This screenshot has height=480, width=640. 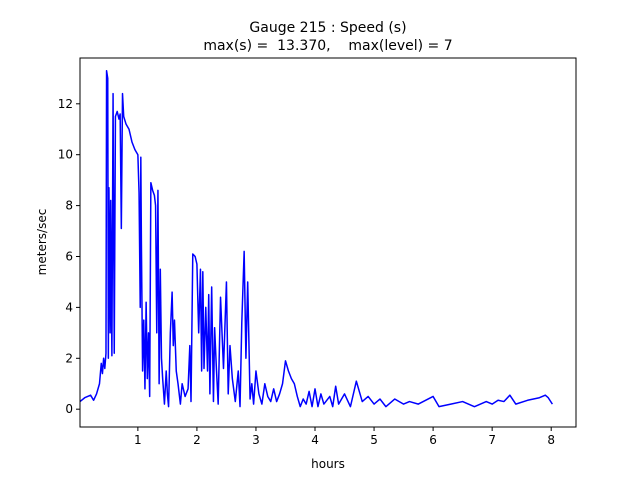 I want to click on y-tick-label: 8, so click(x=69, y=206).